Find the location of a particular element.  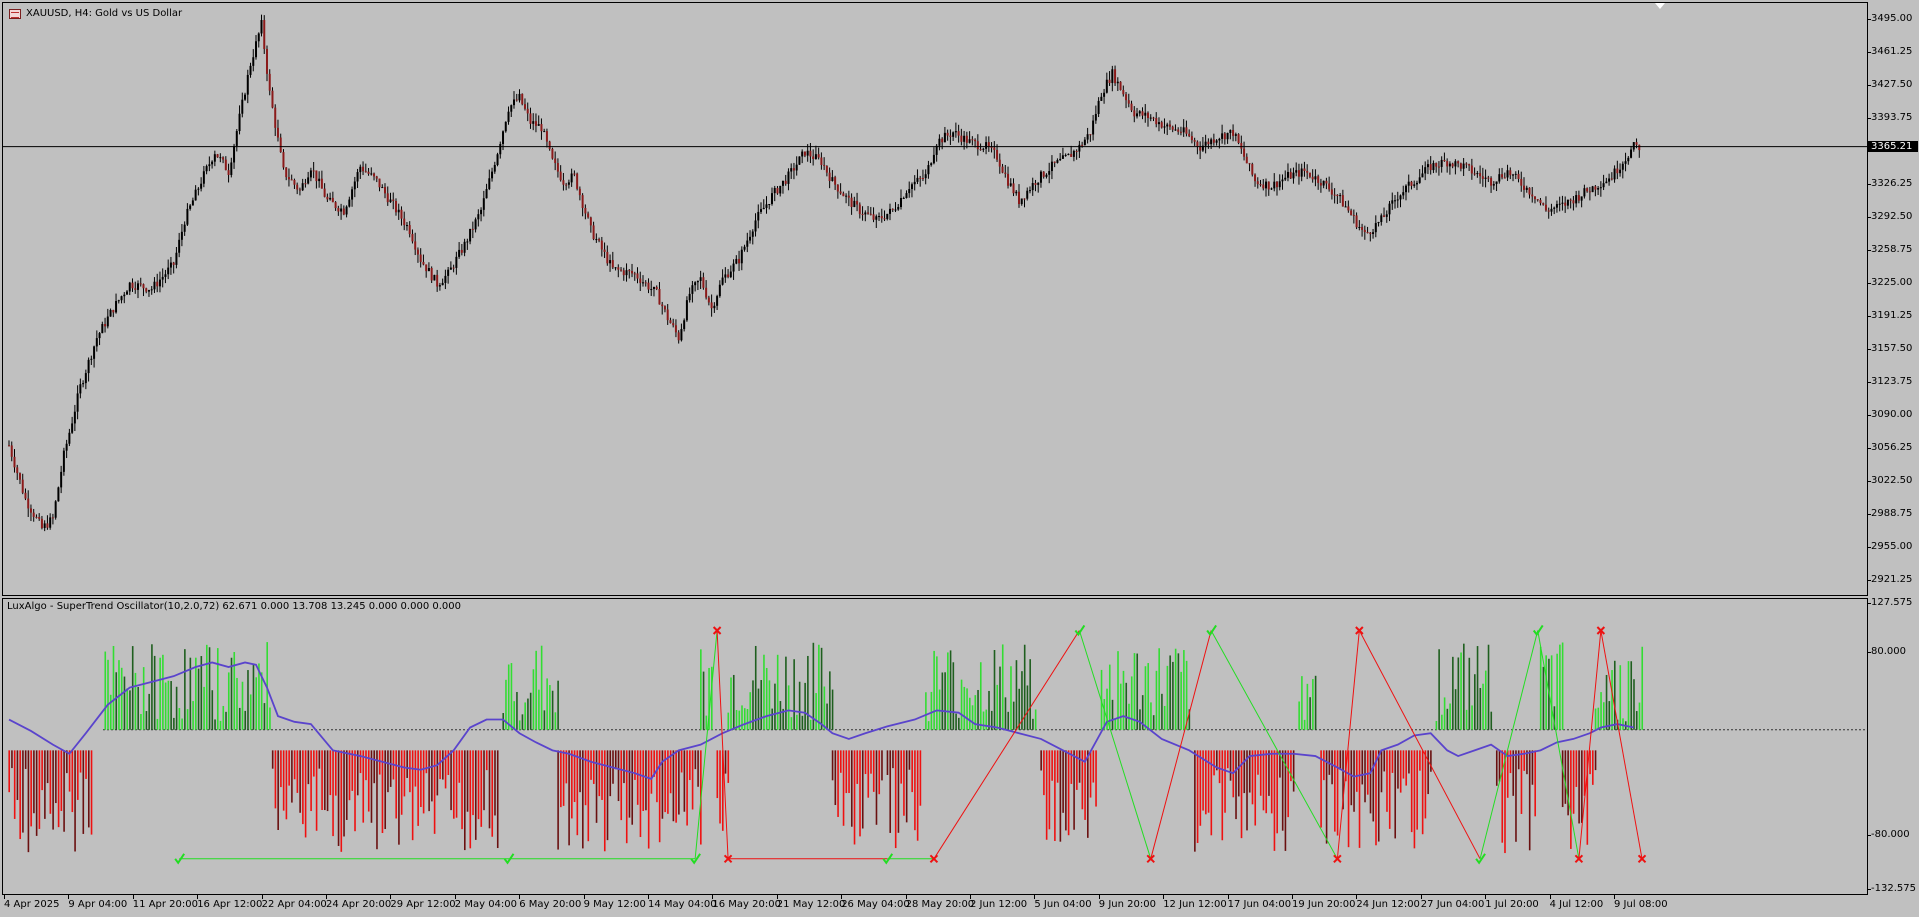

oscillator-axis: 127.575 80.000 -80.000 -132.575 is located at coordinates (1893, 746).